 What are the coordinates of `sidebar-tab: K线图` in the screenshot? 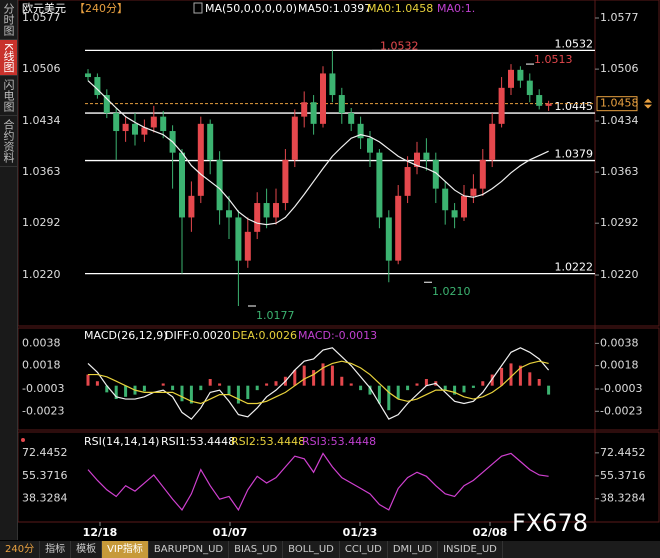 It's located at (8, 58).